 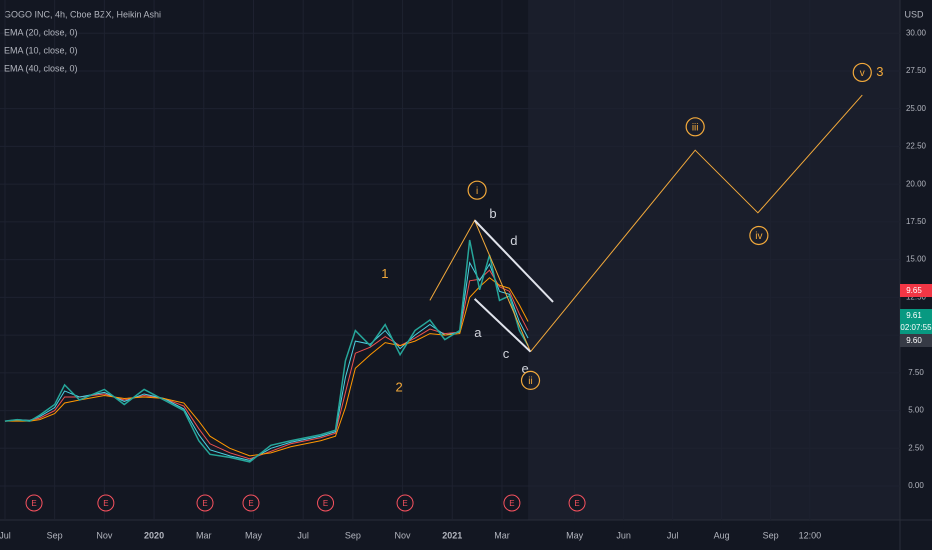 I want to click on x-tick-label: 2020, so click(x=154, y=535).